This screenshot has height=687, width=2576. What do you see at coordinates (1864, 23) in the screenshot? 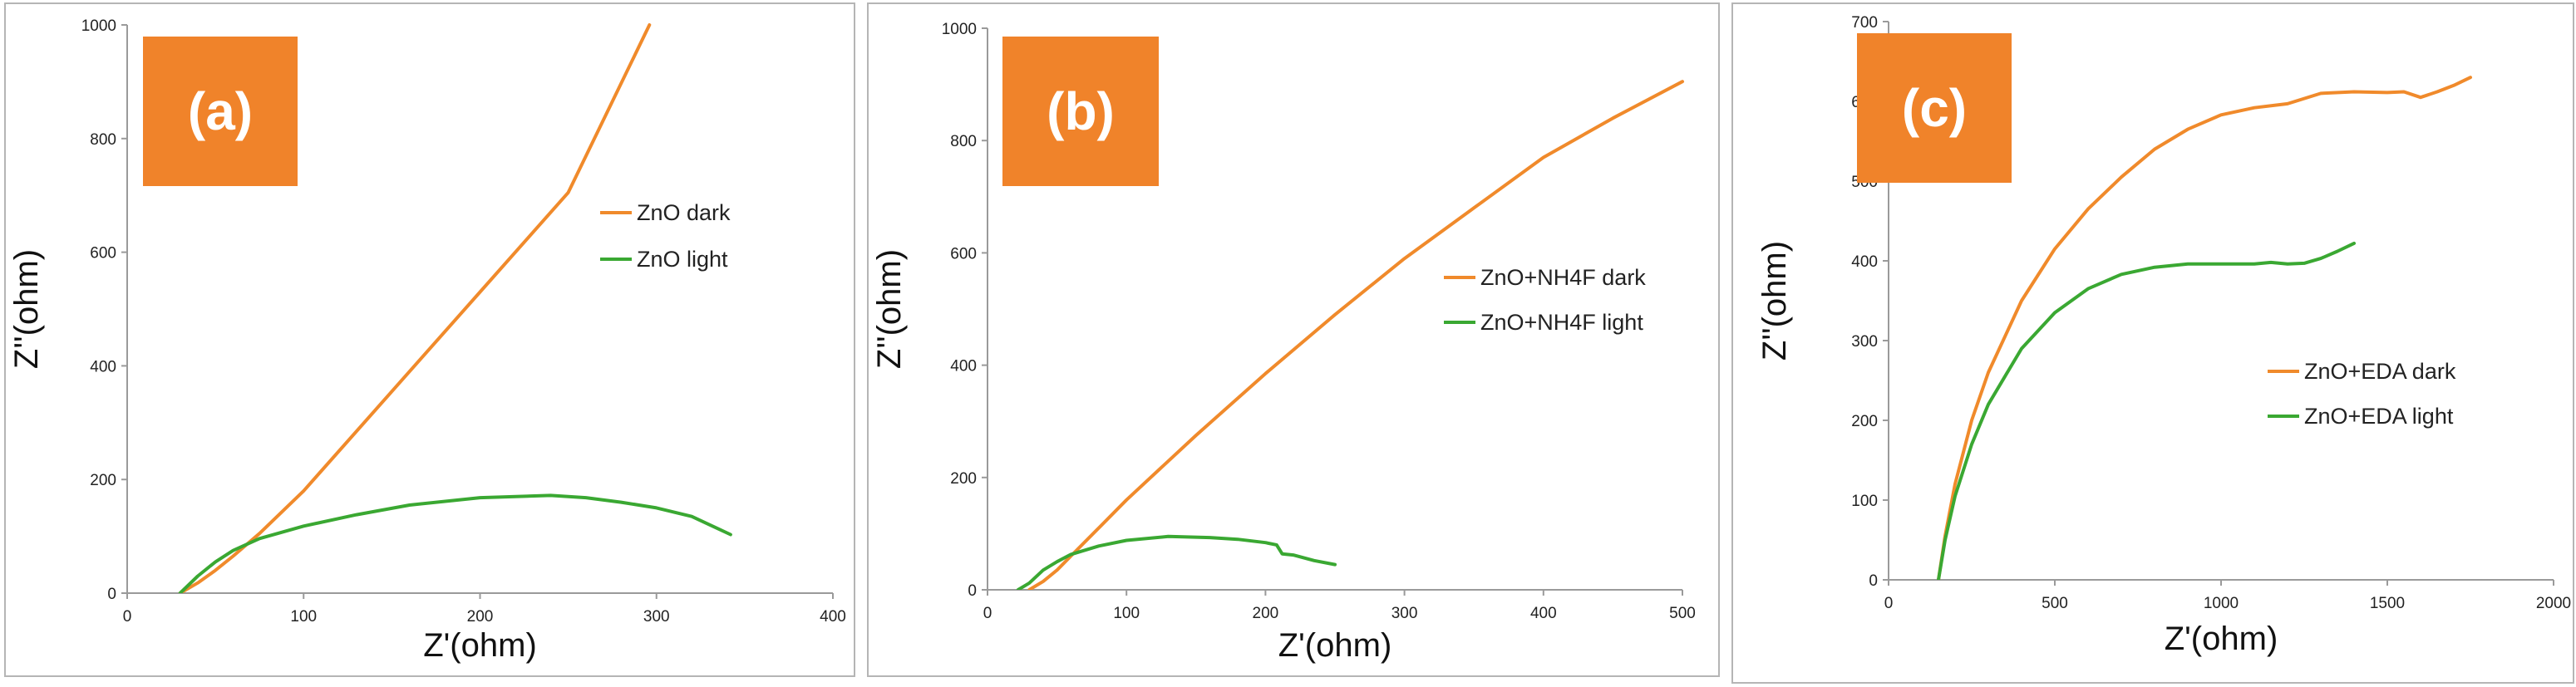
I see `y-tick-label: 700` at bounding box center [1864, 23].